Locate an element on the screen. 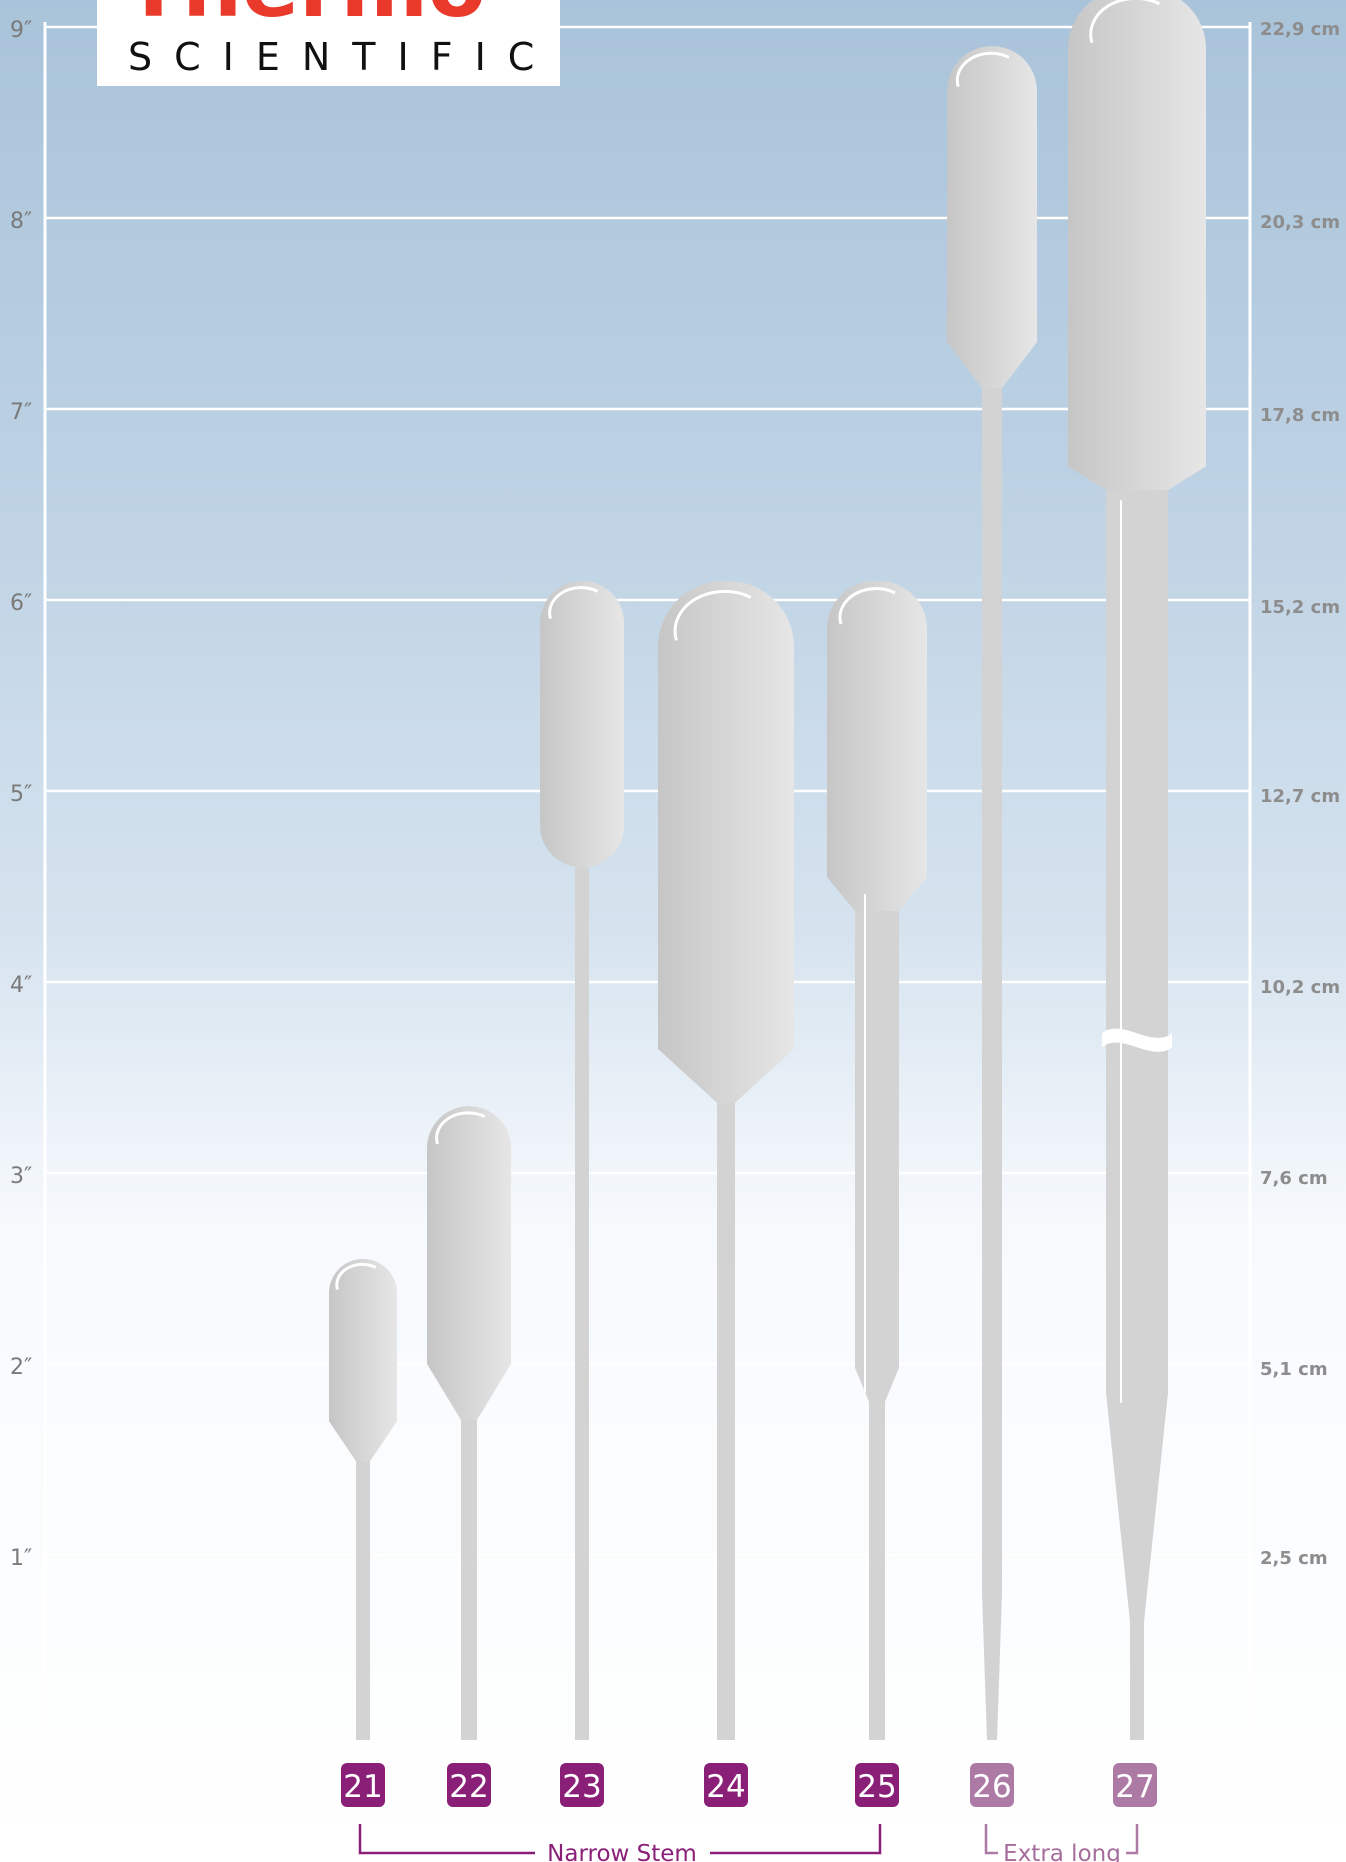 The image size is (1346, 1862). left-inch-labels: 1″ 2″ 3″ 4″ 5″ 6″ 7″ 8″ 9″ is located at coordinates (21, 794).